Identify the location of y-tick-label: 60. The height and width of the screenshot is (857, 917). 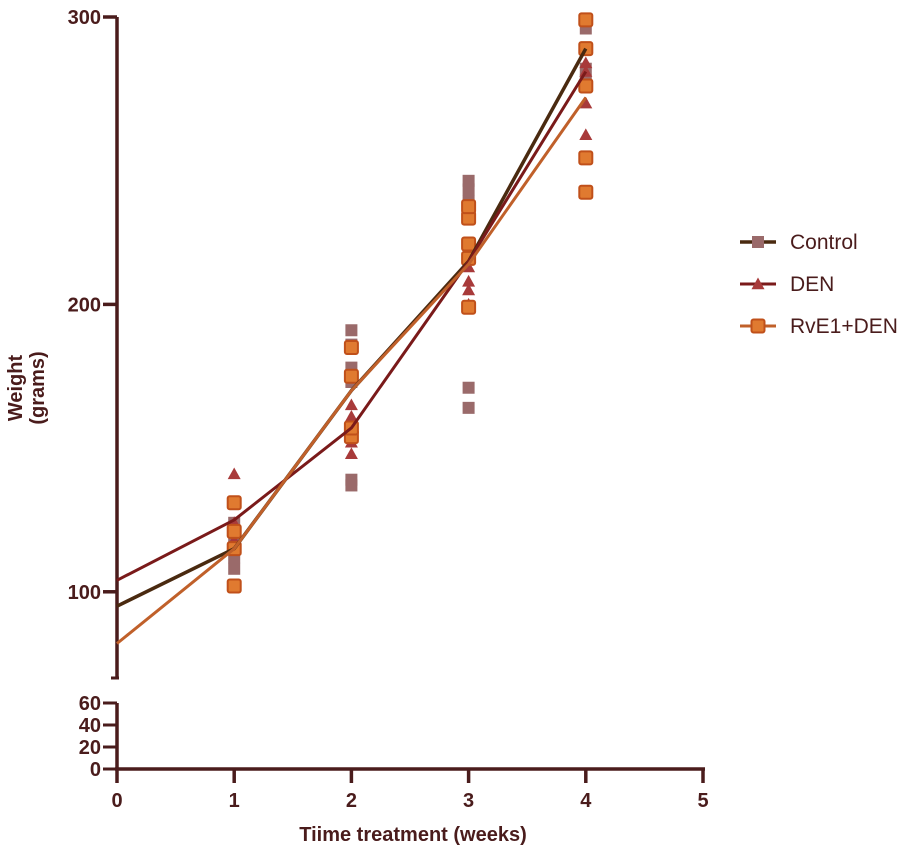
(90, 704).